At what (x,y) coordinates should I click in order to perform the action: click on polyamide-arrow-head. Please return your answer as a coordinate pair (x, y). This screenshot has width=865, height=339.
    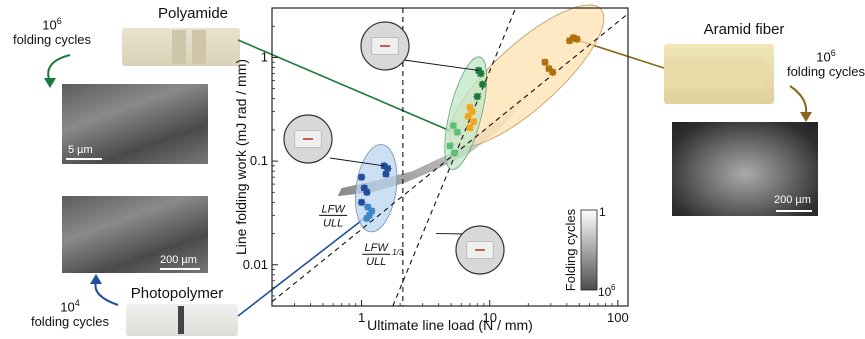
    Looking at the image, I should click on (50, 83).